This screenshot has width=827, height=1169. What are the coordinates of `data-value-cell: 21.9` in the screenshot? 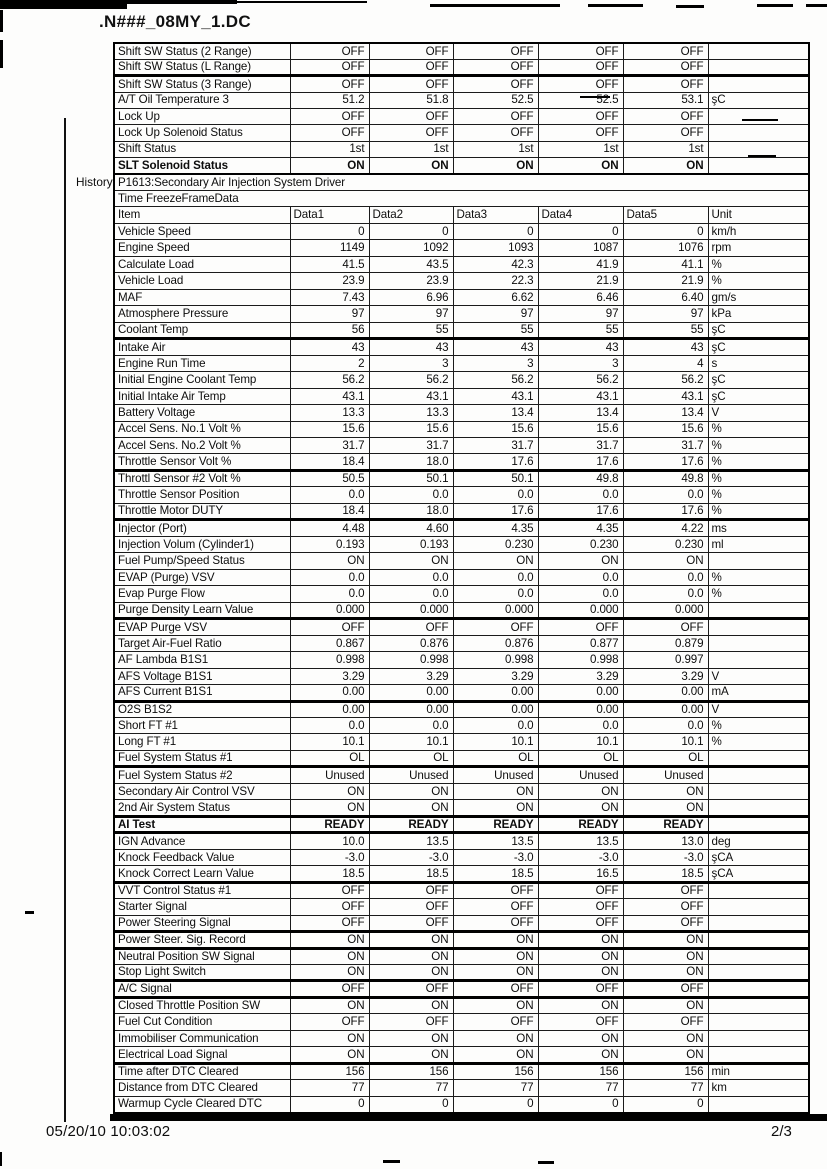 It's located at (580, 281).